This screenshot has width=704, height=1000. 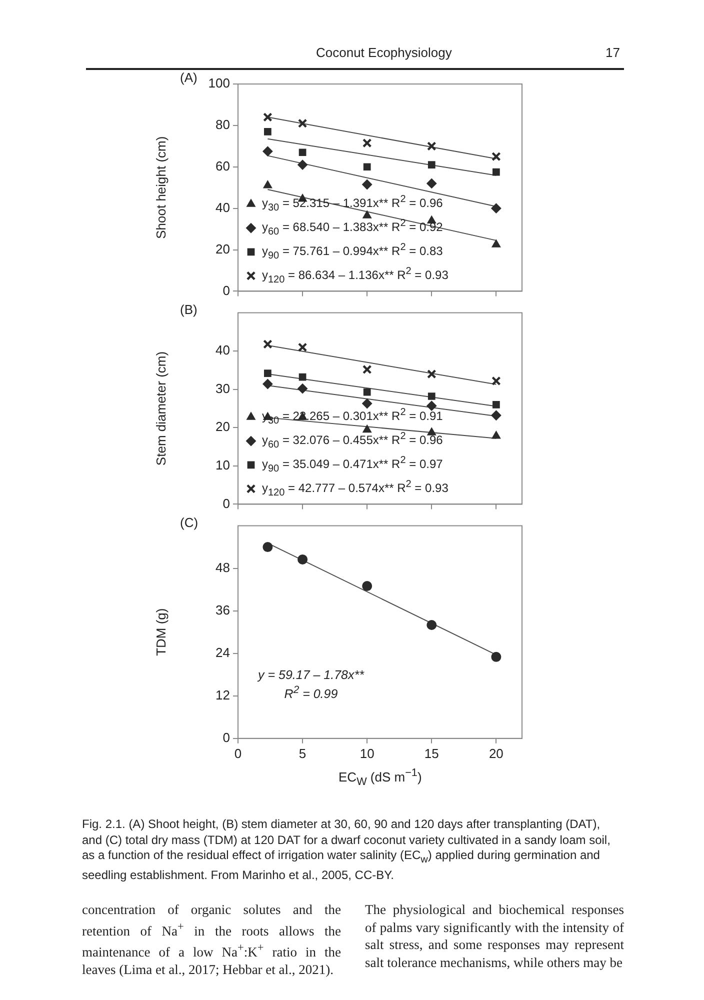 What do you see at coordinates (496, 753) in the screenshot?
I see `x-tick-label: 20` at bounding box center [496, 753].